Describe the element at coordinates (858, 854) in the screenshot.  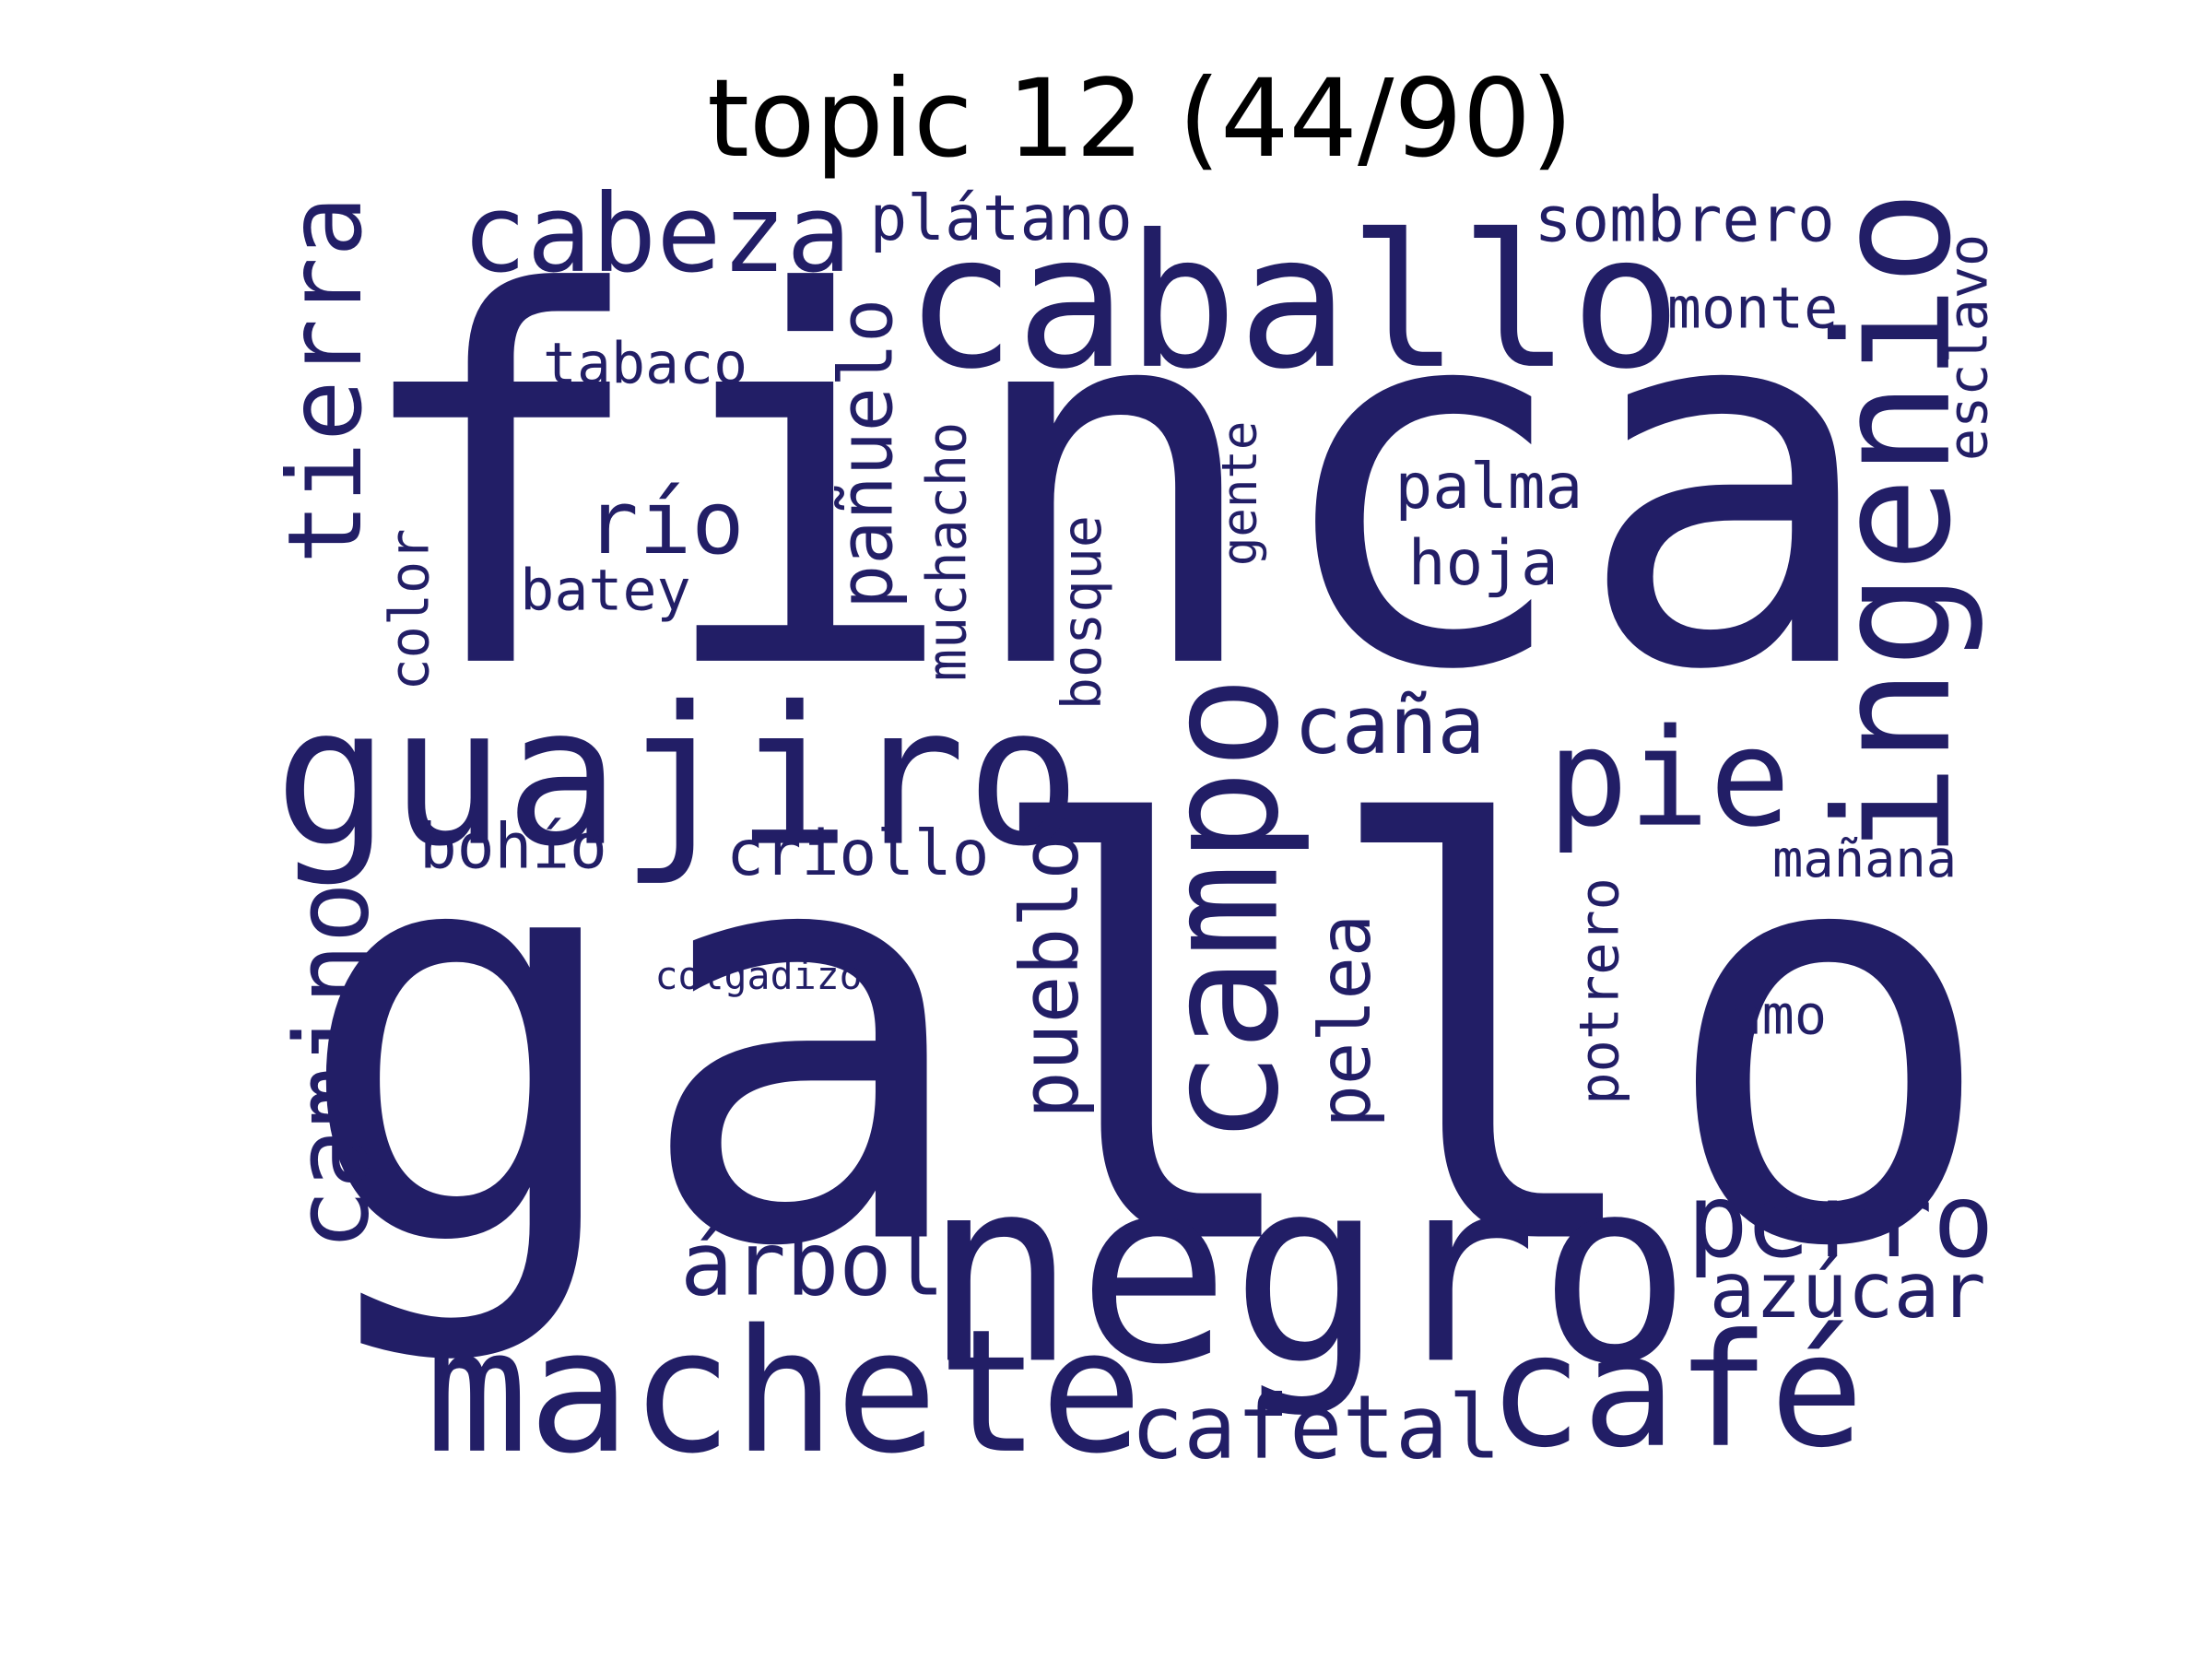
I see `word-criollo: criollo` at that location.